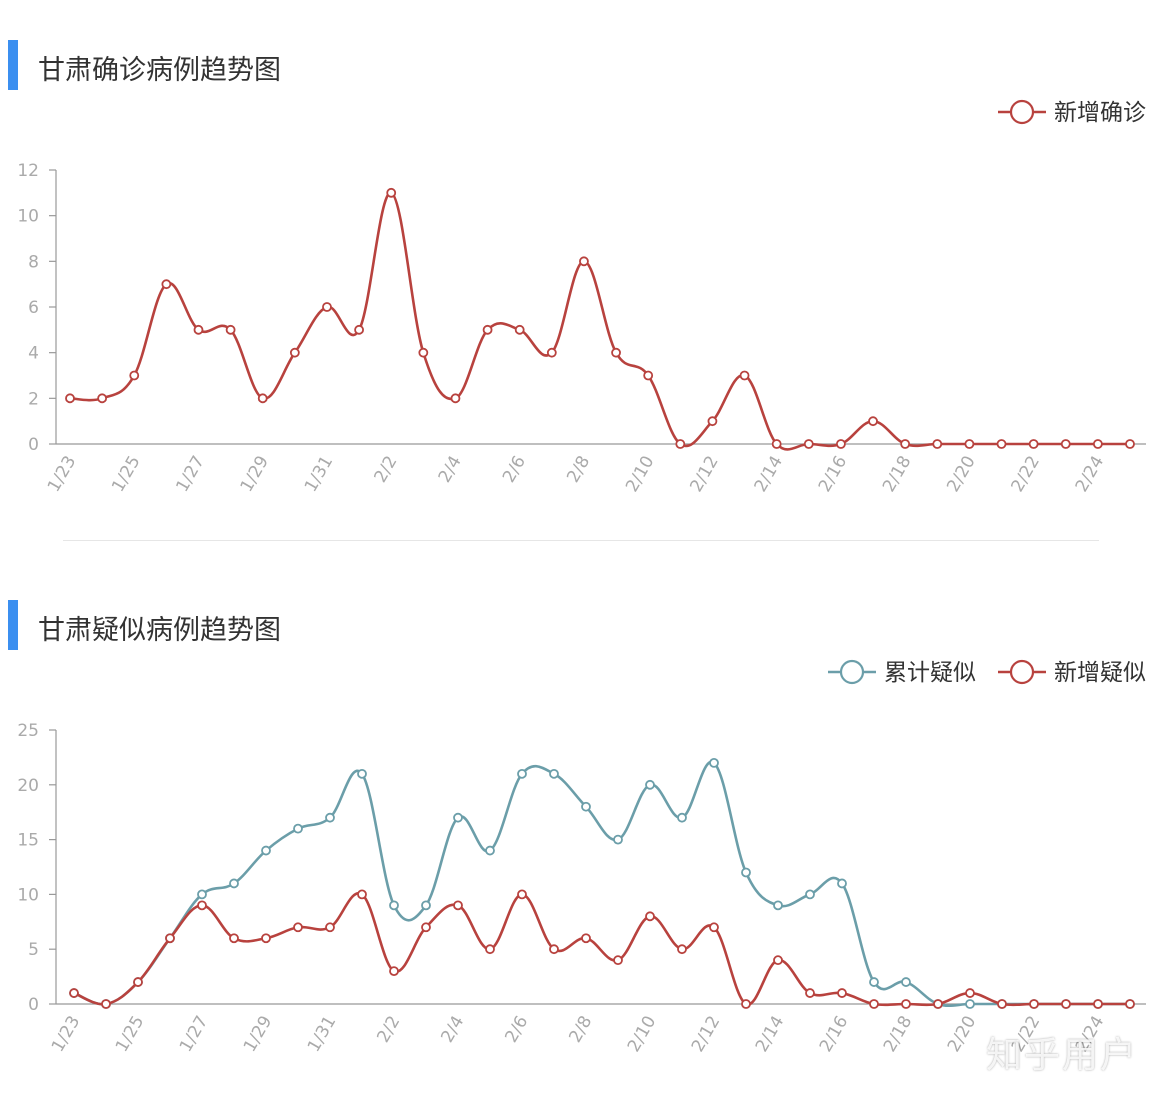 Image resolution: width=1168 pixels, height=1096 pixels. Describe the element at coordinates (898, 1034) in the screenshot. I see `x-tick-label: 2/18` at that location.